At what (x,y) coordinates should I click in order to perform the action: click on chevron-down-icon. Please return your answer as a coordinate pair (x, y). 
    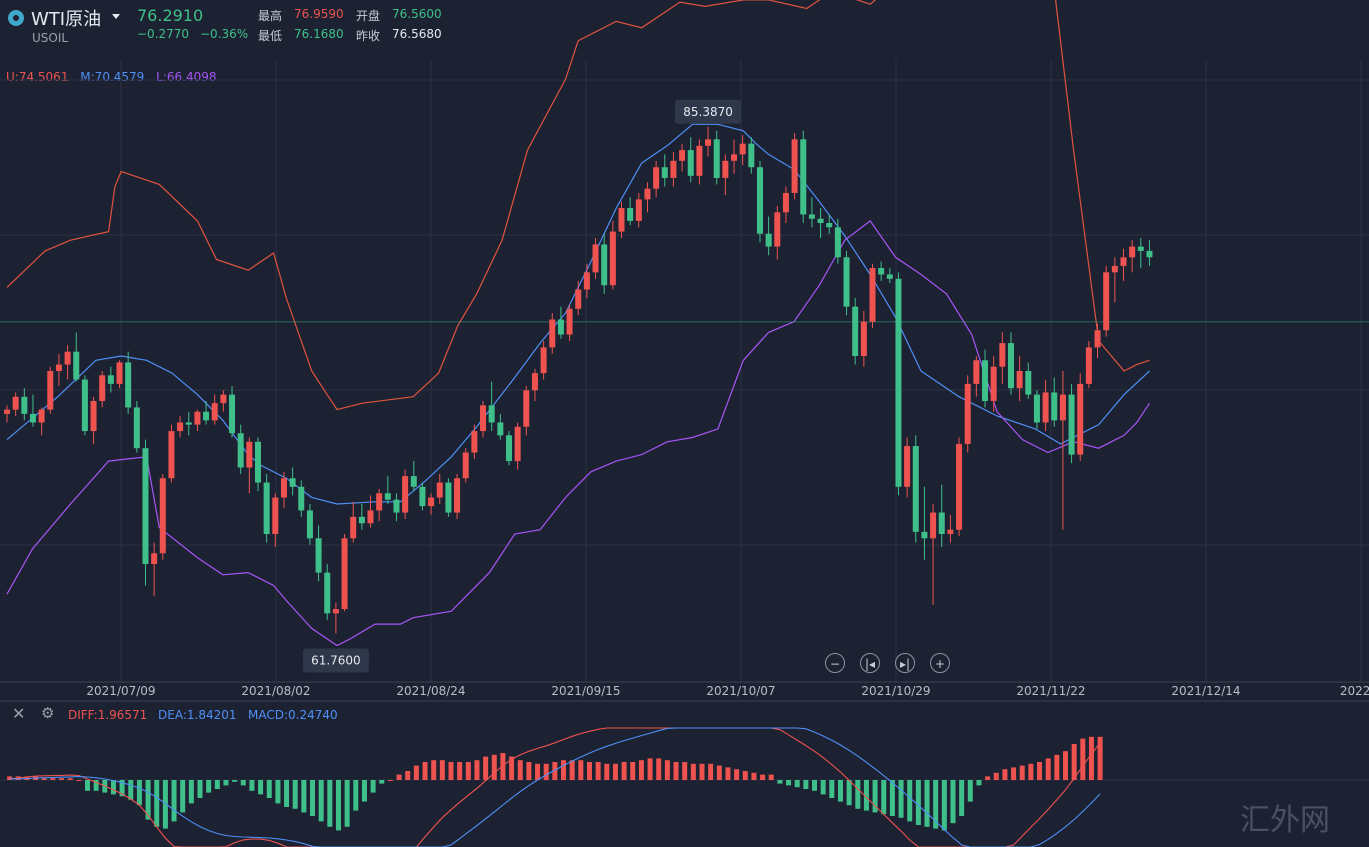
    Looking at the image, I should click on (116, 16).